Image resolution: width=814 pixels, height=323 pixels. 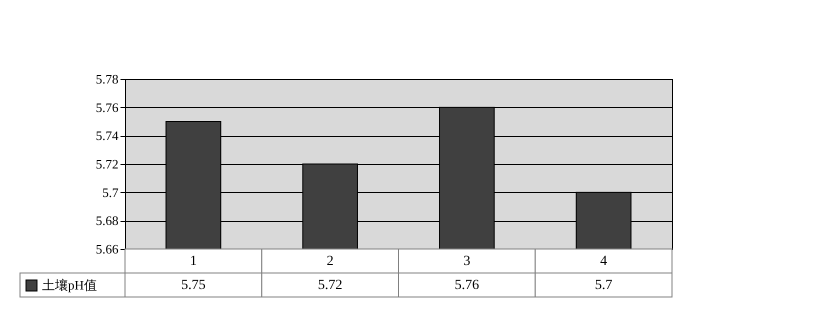 What do you see at coordinates (604, 261) in the screenshot?
I see `x-tick-label: 4` at bounding box center [604, 261].